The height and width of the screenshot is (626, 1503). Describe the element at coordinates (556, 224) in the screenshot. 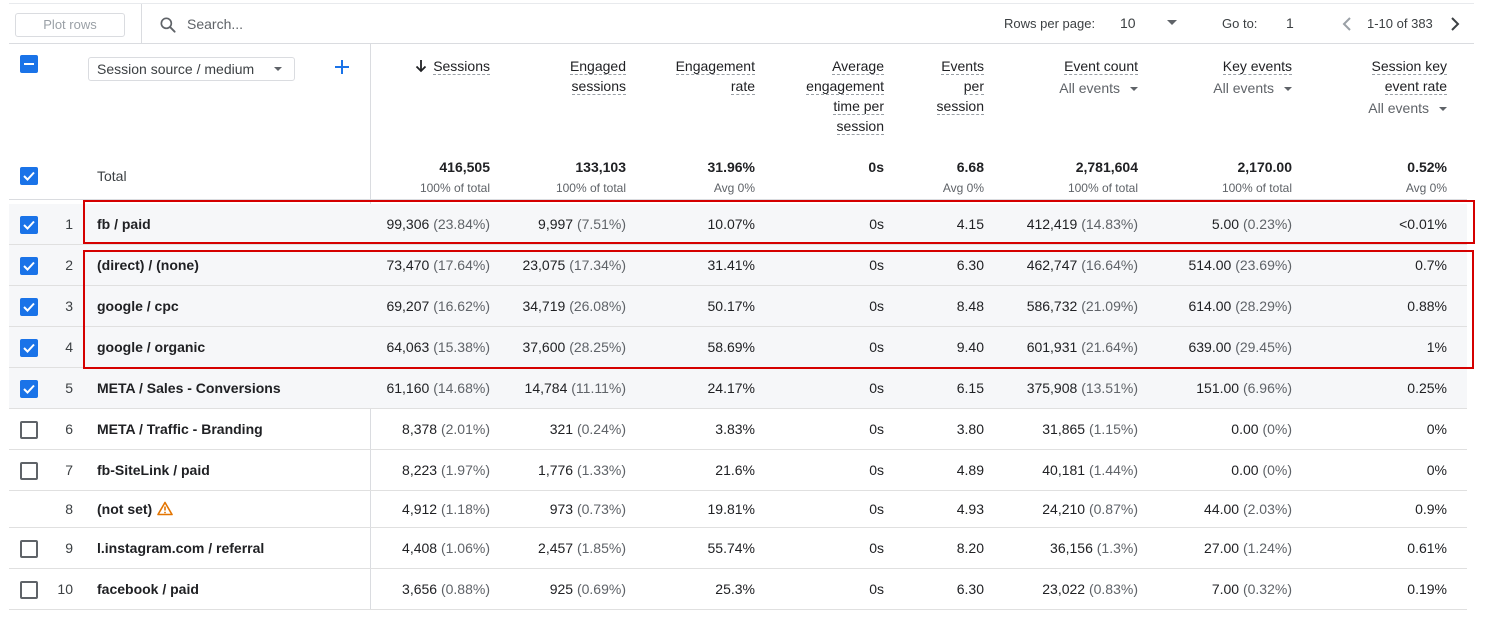

I see `cell-value: 9,997` at that location.